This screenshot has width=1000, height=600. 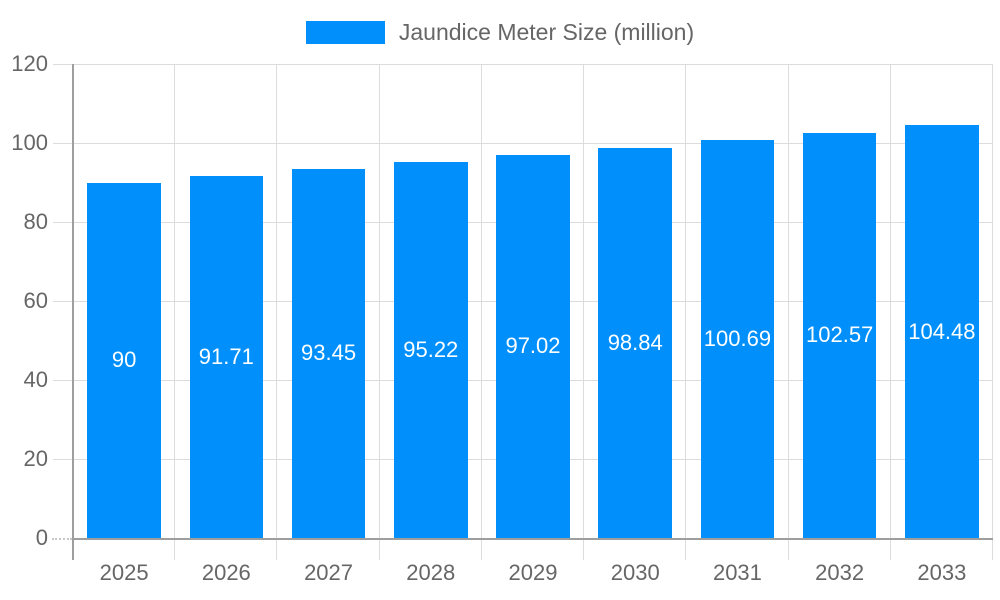 What do you see at coordinates (226, 572) in the screenshot?
I see `x-axis-label: 2026` at bounding box center [226, 572].